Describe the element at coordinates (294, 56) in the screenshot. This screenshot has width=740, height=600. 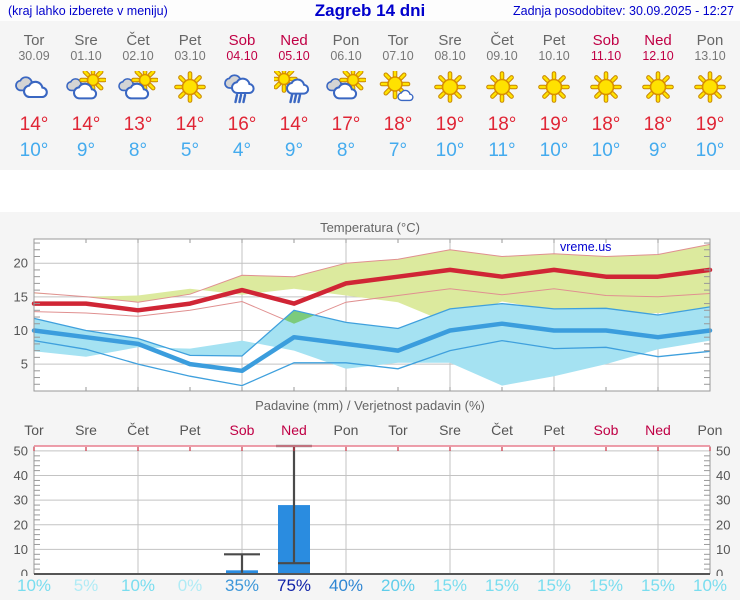
I see `day-date: 05.10` at that location.